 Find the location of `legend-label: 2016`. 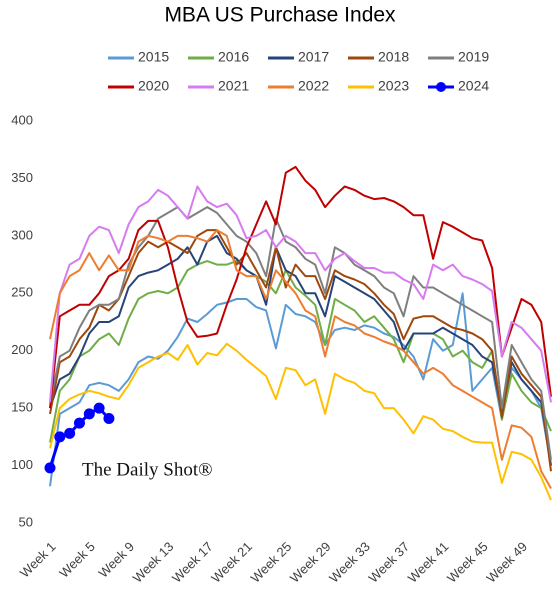

legend-label: 2016 is located at coordinates (233, 57).